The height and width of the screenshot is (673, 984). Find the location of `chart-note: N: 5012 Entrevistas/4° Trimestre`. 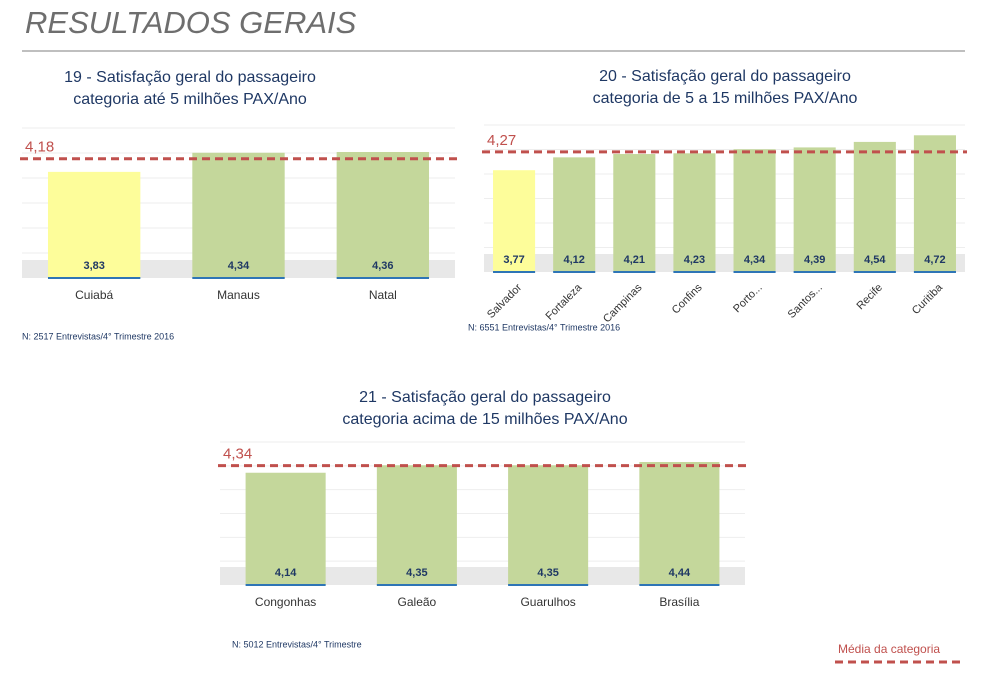

chart-note: N: 5012 Entrevistas/4° Trimestre is located at coordinates (297, 644).